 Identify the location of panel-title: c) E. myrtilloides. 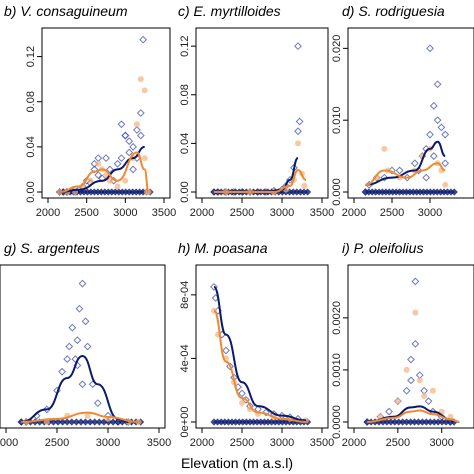
(229, 11).